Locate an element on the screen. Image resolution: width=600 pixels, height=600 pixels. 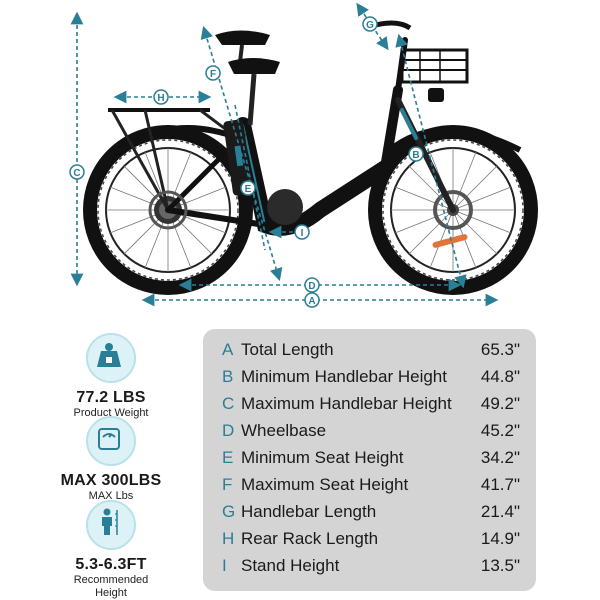
label-c: C is located at coordinates (77, 172).